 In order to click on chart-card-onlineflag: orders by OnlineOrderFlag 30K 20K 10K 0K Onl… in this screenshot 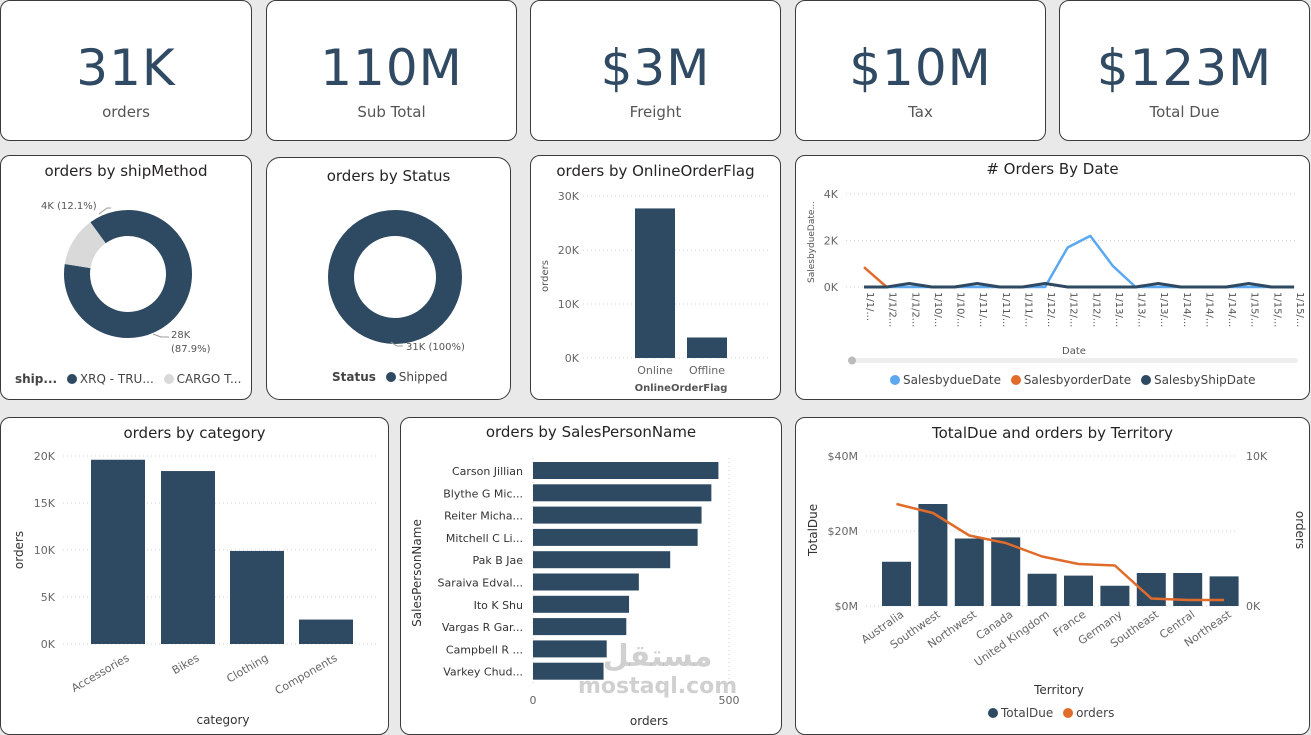, I will do `click(655, 277)`.